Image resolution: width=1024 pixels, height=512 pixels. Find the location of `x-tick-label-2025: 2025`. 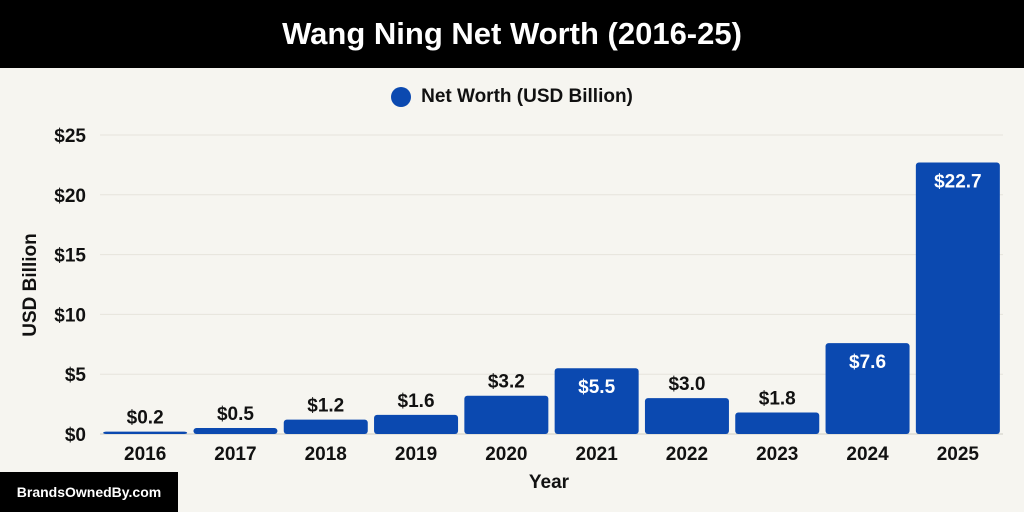

x-tick-label-2025: 2025 is located at coordinates (958, 454).